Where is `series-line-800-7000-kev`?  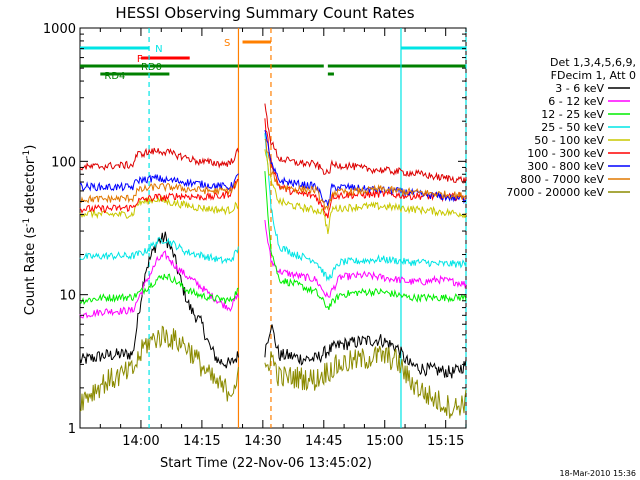 series-line-800-7000-kev is located at coordinates (273, 175).